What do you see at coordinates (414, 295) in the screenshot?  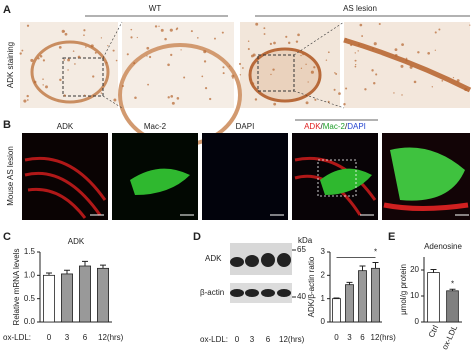 I see `y-tick-label: 10` at bounding box center [414, 295].